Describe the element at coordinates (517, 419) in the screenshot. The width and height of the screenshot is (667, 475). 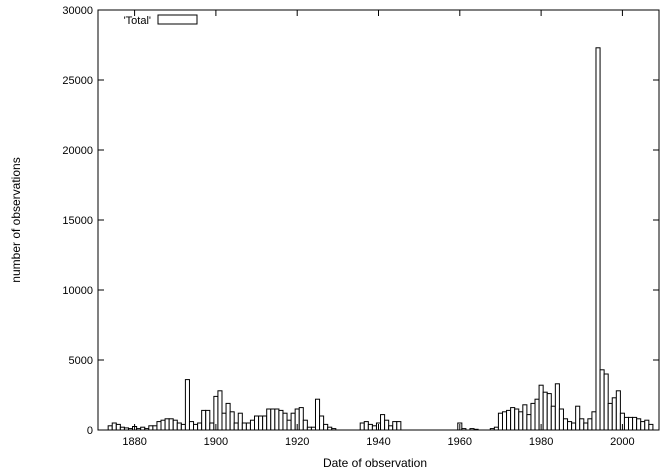
I see `bar-1974` at that location.